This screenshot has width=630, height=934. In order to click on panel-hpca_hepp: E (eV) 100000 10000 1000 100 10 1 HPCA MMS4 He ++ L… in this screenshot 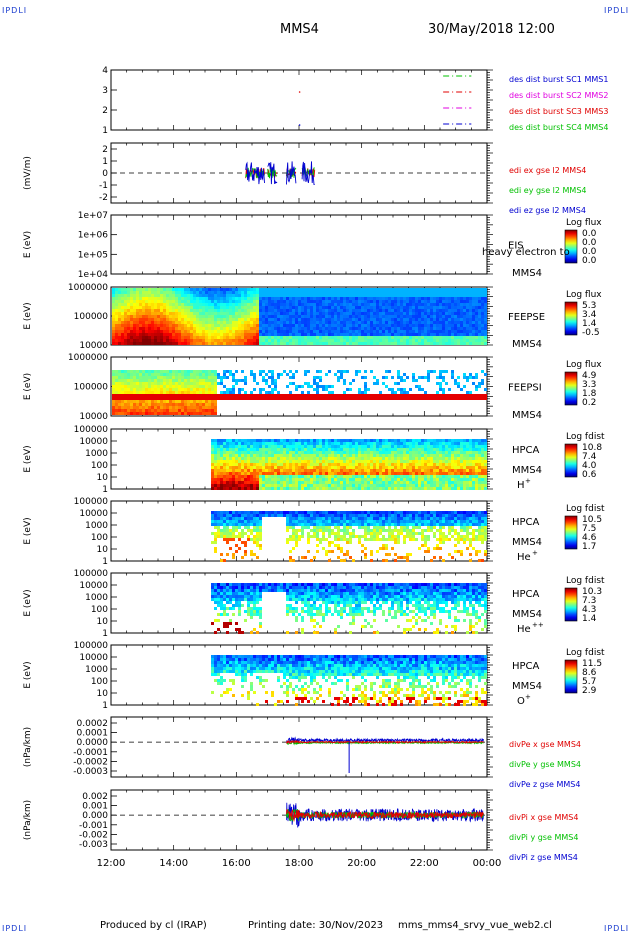, I will do `click(314, 604)`.